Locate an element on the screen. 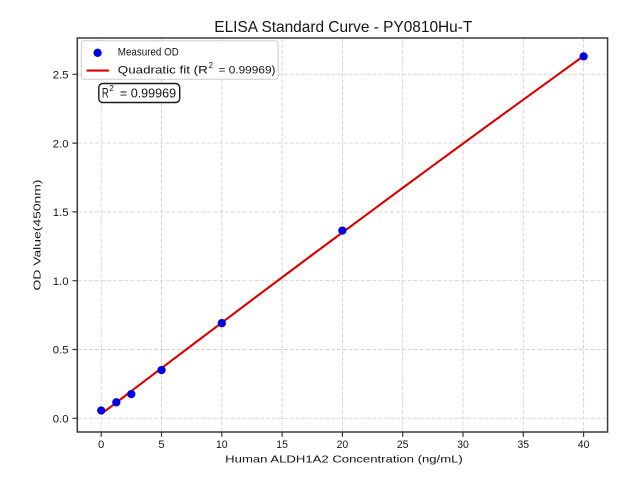  svg-text: 0 is located at coordinates (101, 445).